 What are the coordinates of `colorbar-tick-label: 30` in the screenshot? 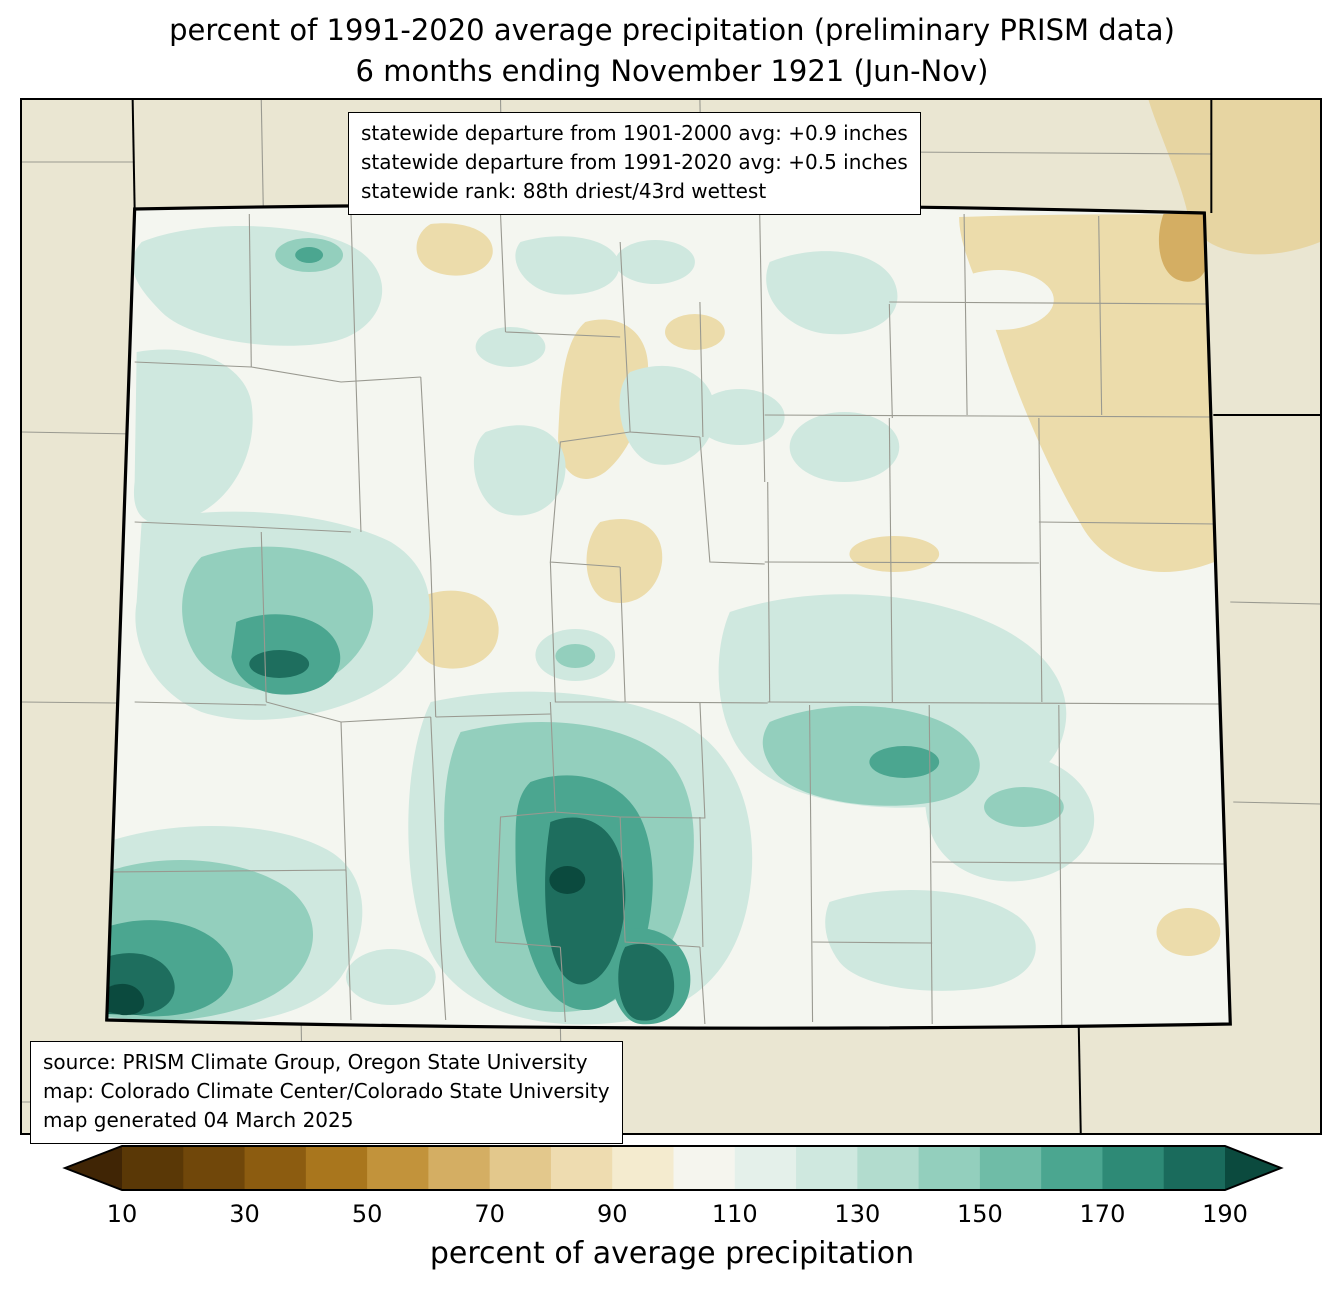 It's located at (244, 1214).